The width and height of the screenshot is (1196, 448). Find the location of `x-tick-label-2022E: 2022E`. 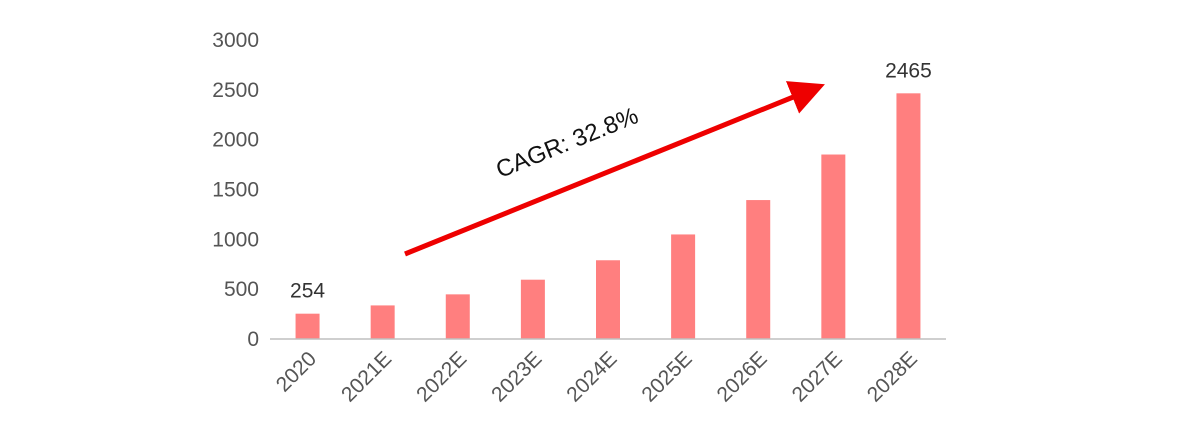

x-tick-label-2022E: 2022E is located at coordinates (441, 376).